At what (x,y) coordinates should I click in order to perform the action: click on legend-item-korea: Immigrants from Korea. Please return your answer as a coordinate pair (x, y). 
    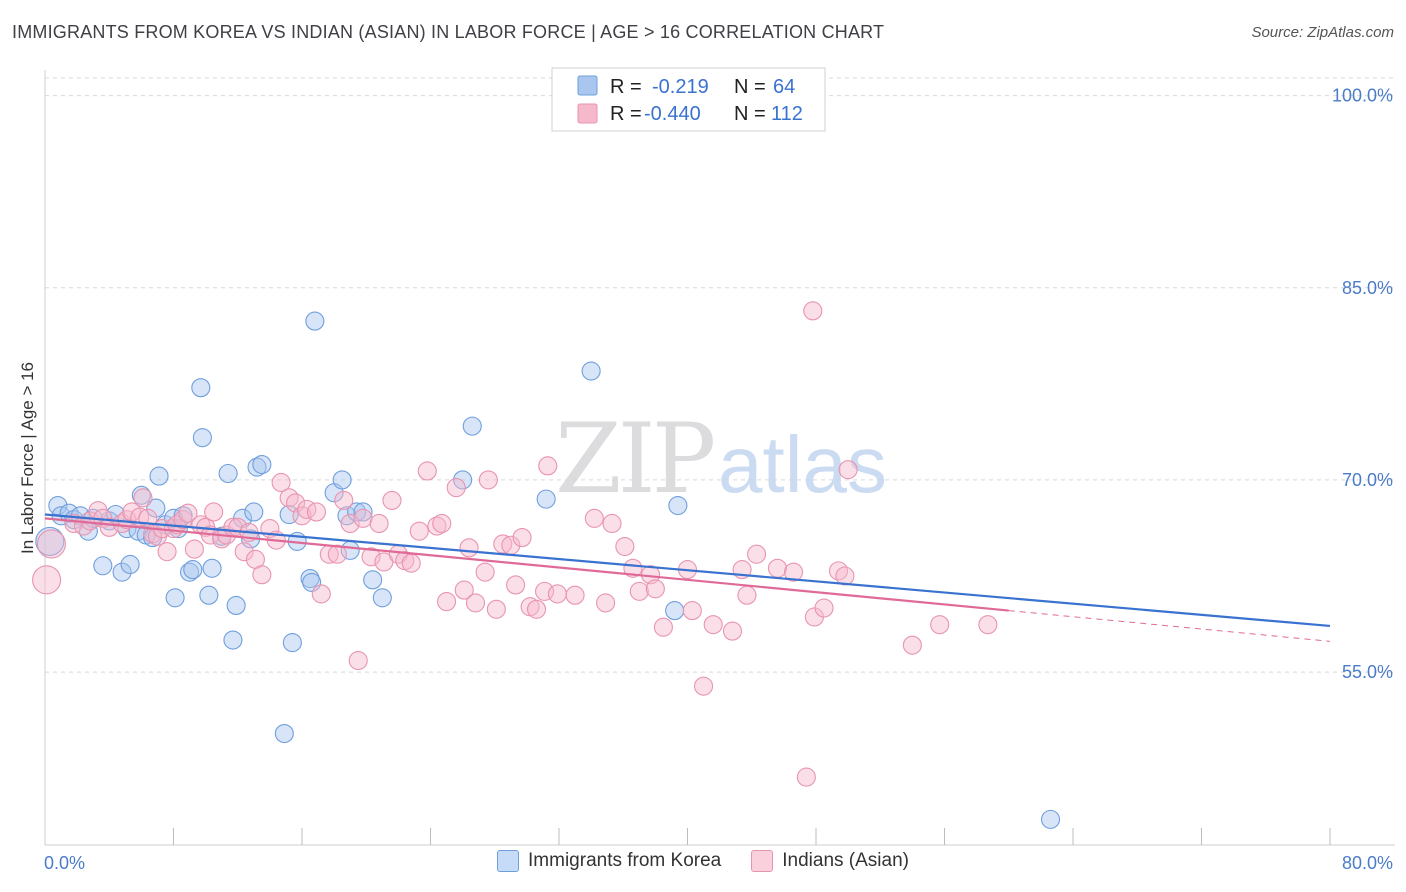
    Looking at the image, I should click on (609, 861).